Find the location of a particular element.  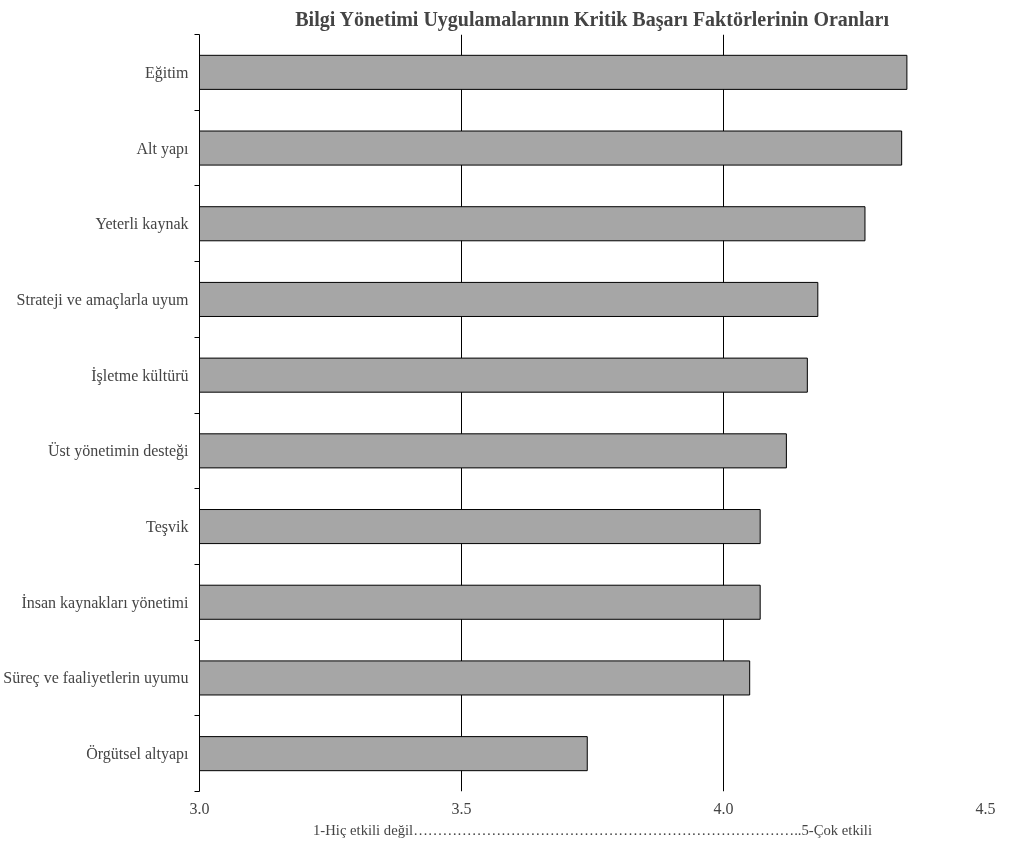

x-tick-label: 3.0 is located at coordinates (199, 808).